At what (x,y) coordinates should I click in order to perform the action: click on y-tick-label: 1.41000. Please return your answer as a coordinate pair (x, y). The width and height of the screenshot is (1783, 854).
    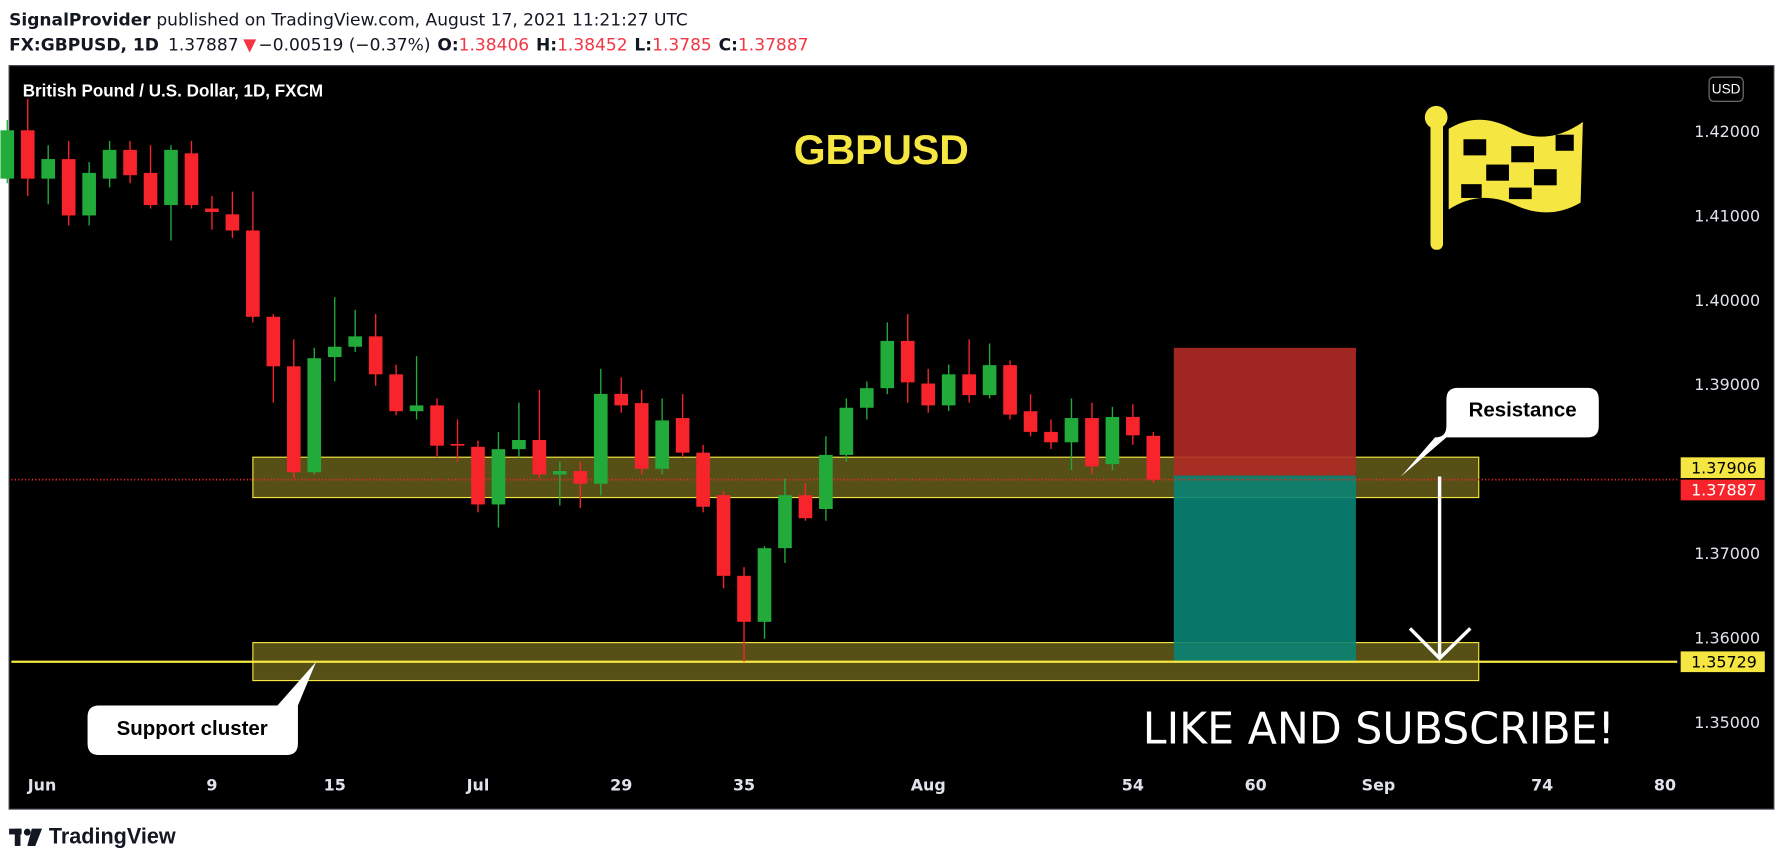
    Looking at the image, I should click on (1727, 215).